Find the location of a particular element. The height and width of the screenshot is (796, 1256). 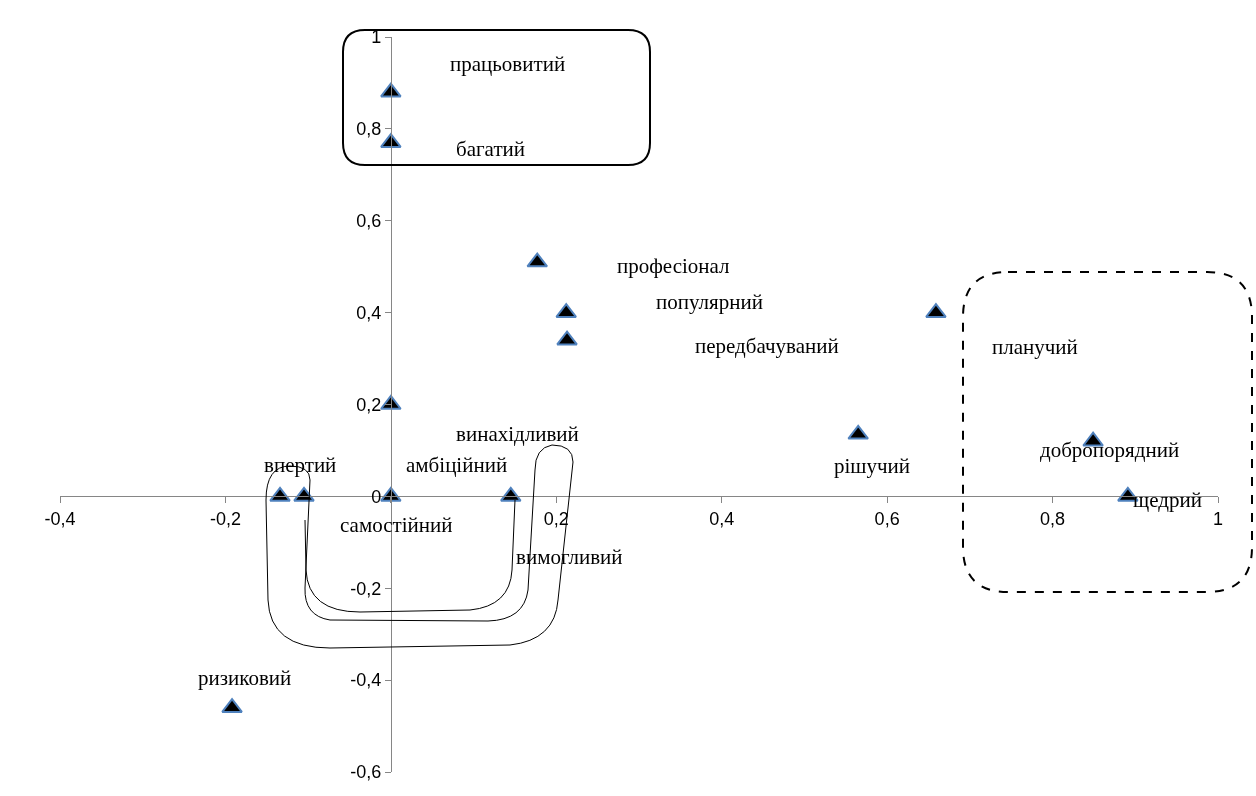

y-tick-label: -0,4 is located at coordinates (366, 680).